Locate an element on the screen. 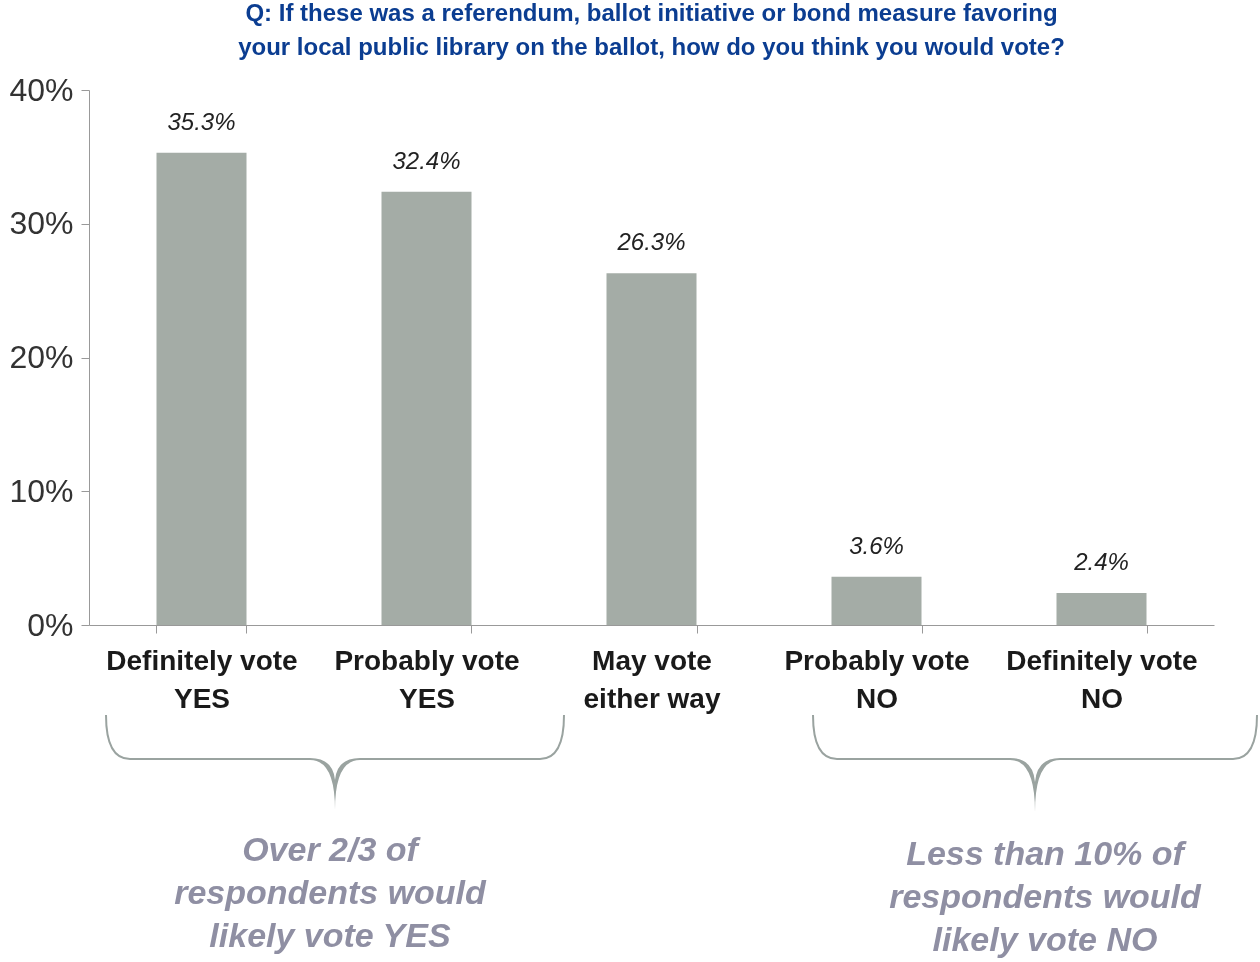 The image size is (1260, 962). x-tick-label: May vote either way is located at coordinates (652, 679).